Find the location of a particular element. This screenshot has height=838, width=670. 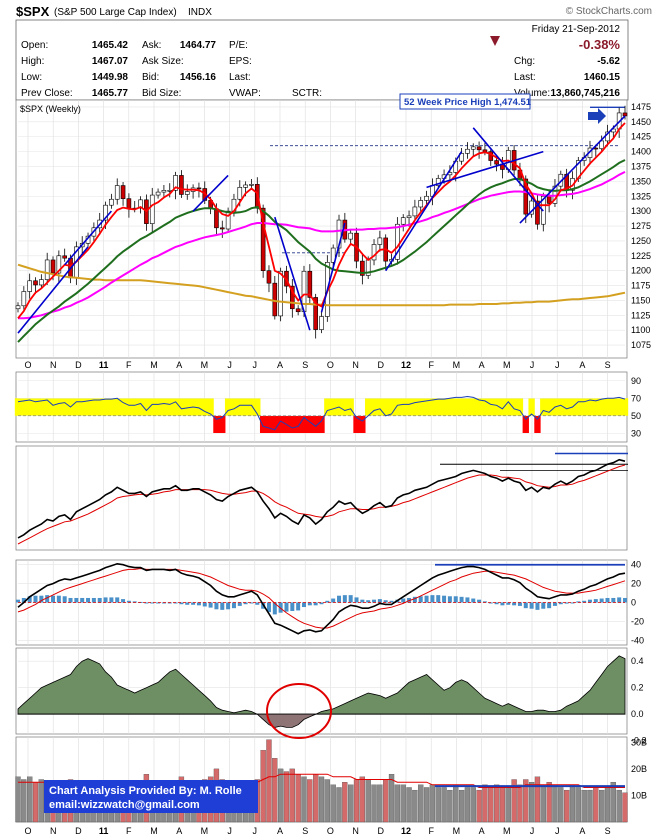

quote-panel is located at coordinates (322, 60).